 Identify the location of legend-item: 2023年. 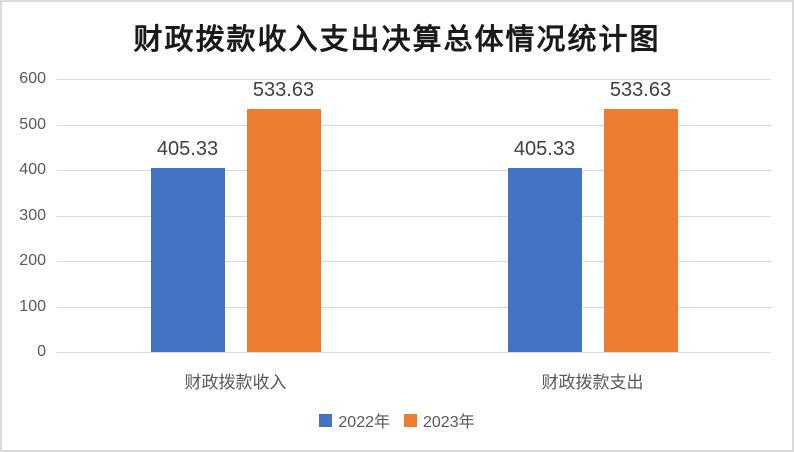
(439, 420).